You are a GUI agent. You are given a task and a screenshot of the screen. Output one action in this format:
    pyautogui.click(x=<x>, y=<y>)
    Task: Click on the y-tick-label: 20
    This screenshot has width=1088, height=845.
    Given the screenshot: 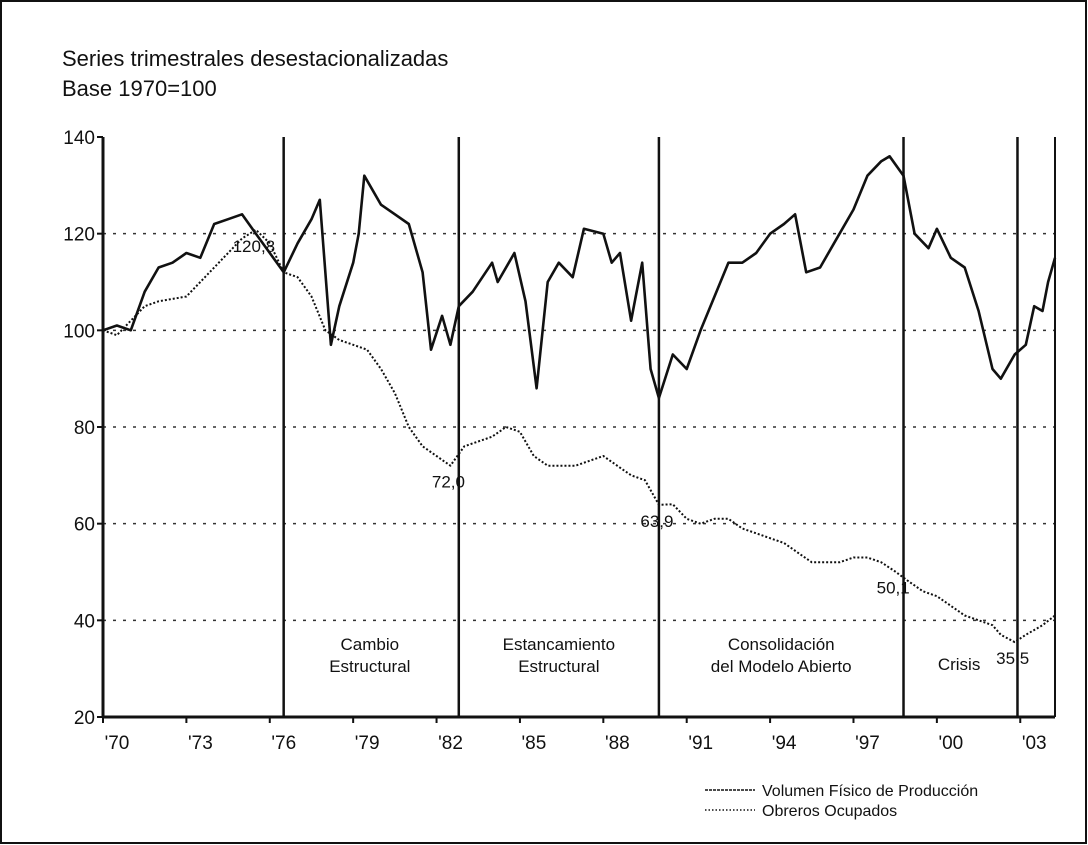 What is the action you would take?
    pyautogui.click(x=84, y=718)
    